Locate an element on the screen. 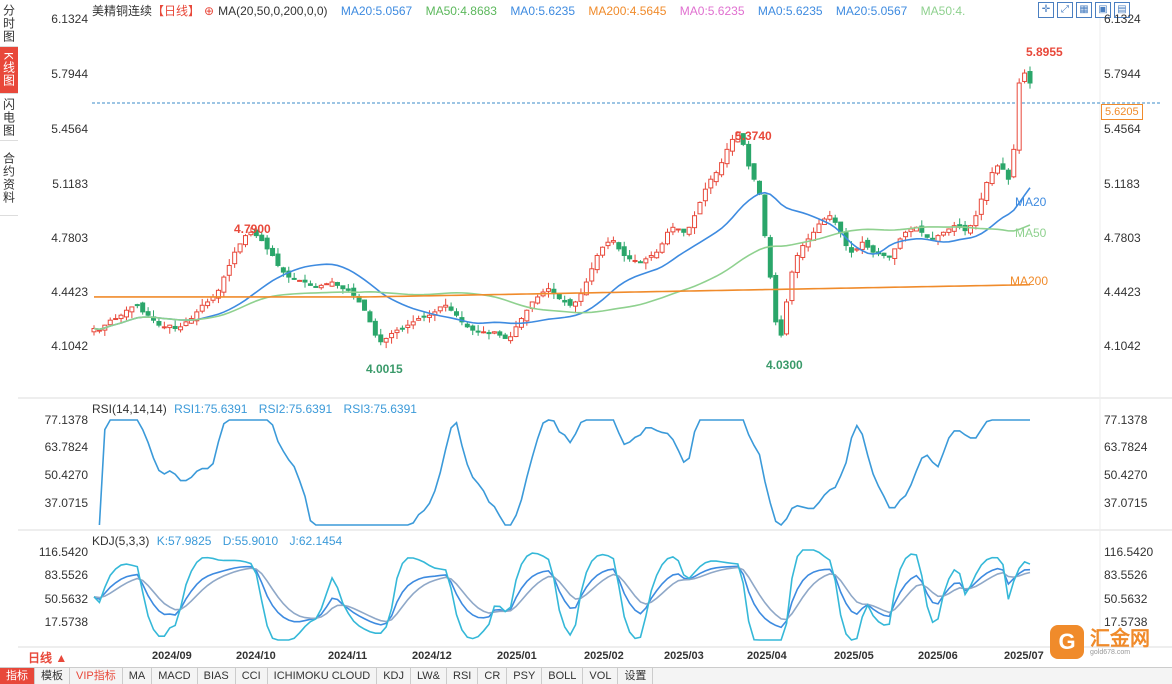 Image resolution: width=1172 pixels, height=684 pixels. kdj-tick-left: 116.5420 is located at coordinates (63, 552).